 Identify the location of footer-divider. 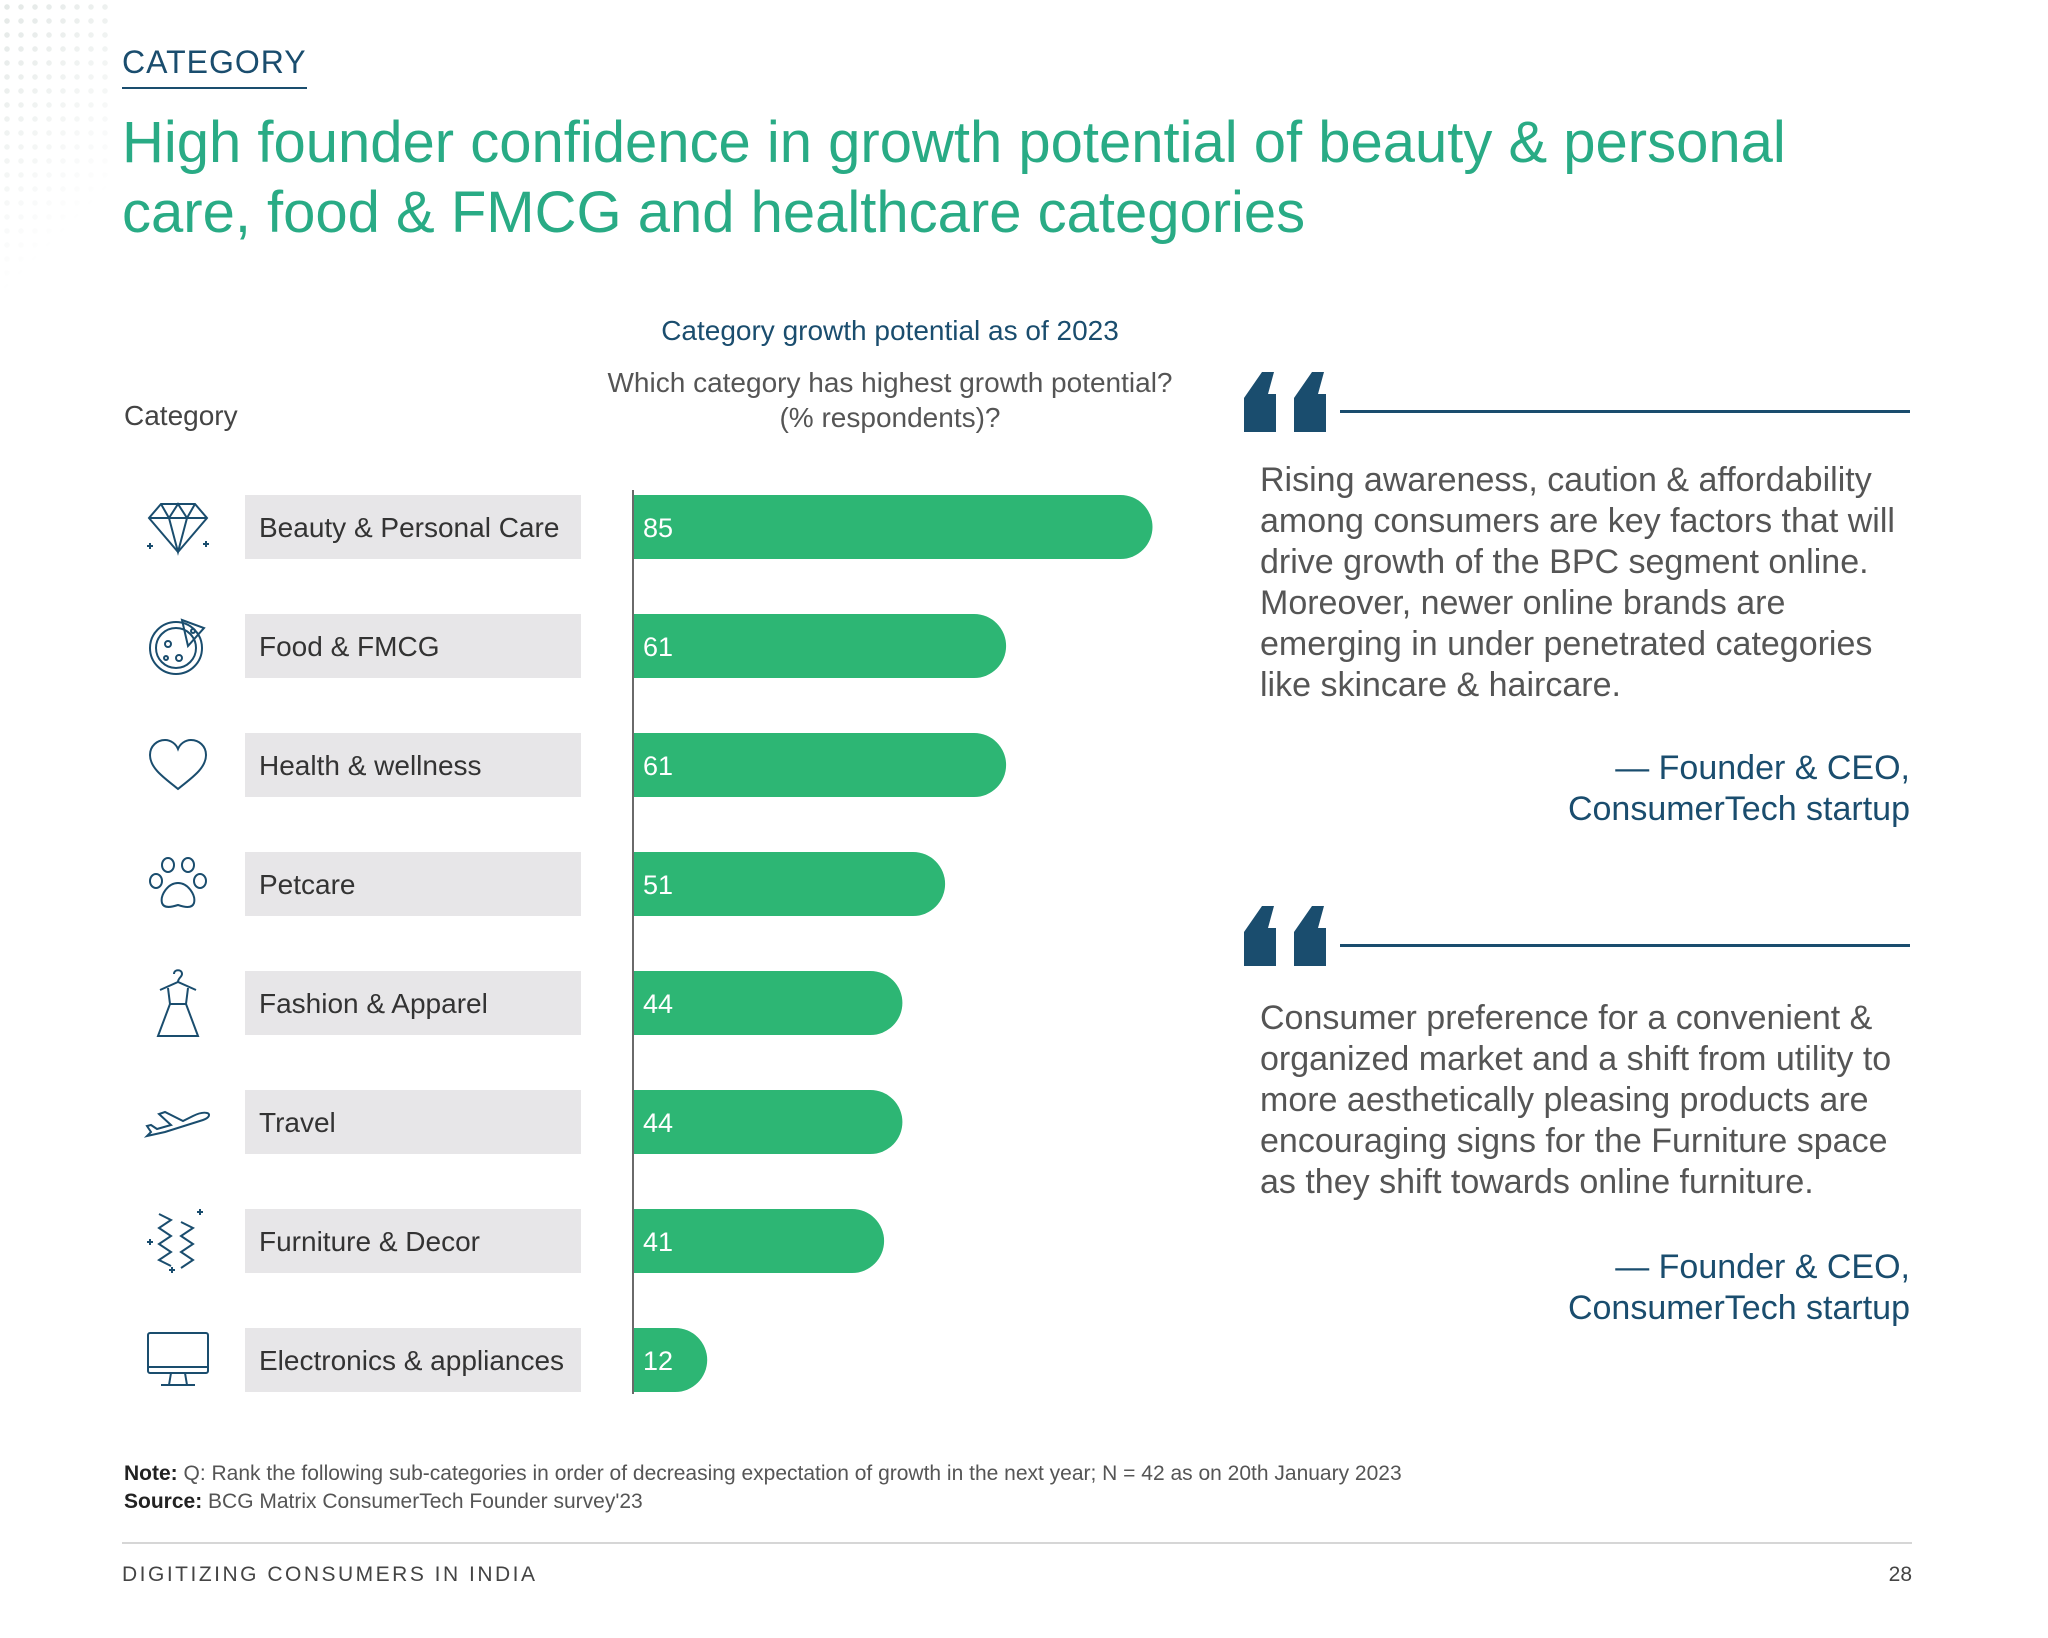
(1017, 1543).